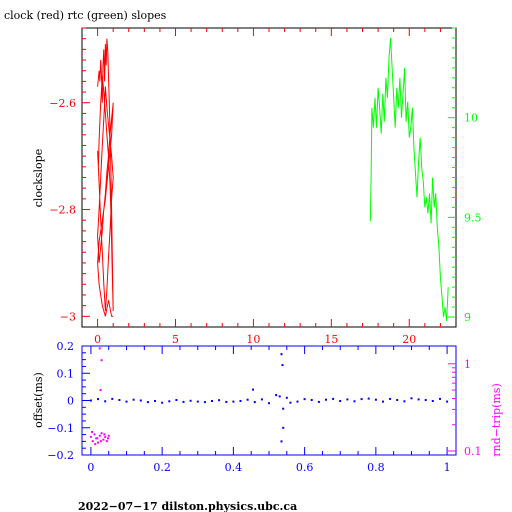 This screenshot has height=512, width=512. Describe the element at coordinates (376, 467) in the screenshot. I see `bottom-x-tick-label: 0.8` at that location.